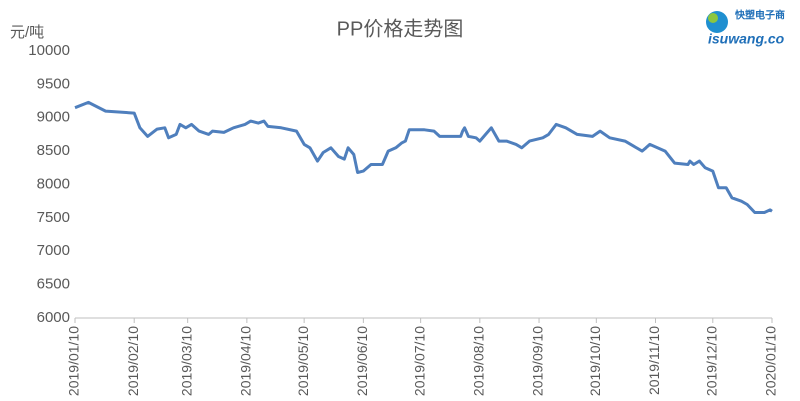 Image resolution: width=800 pixels, height=401 pixels. I want to click on x-tick-label: 2019/03/10, so click(186, 361).